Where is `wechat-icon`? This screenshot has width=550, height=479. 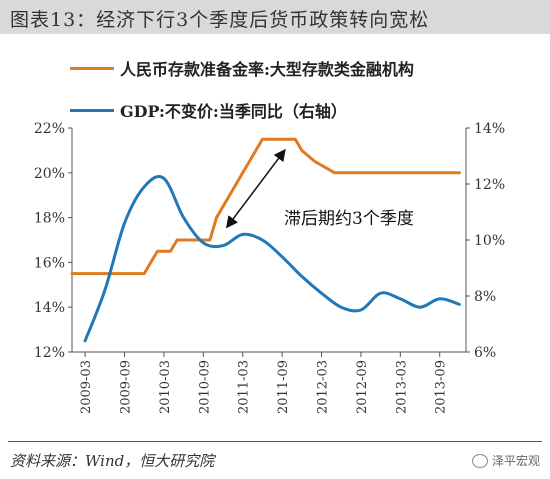 wechat-icon is located at coordinates (479, 460).